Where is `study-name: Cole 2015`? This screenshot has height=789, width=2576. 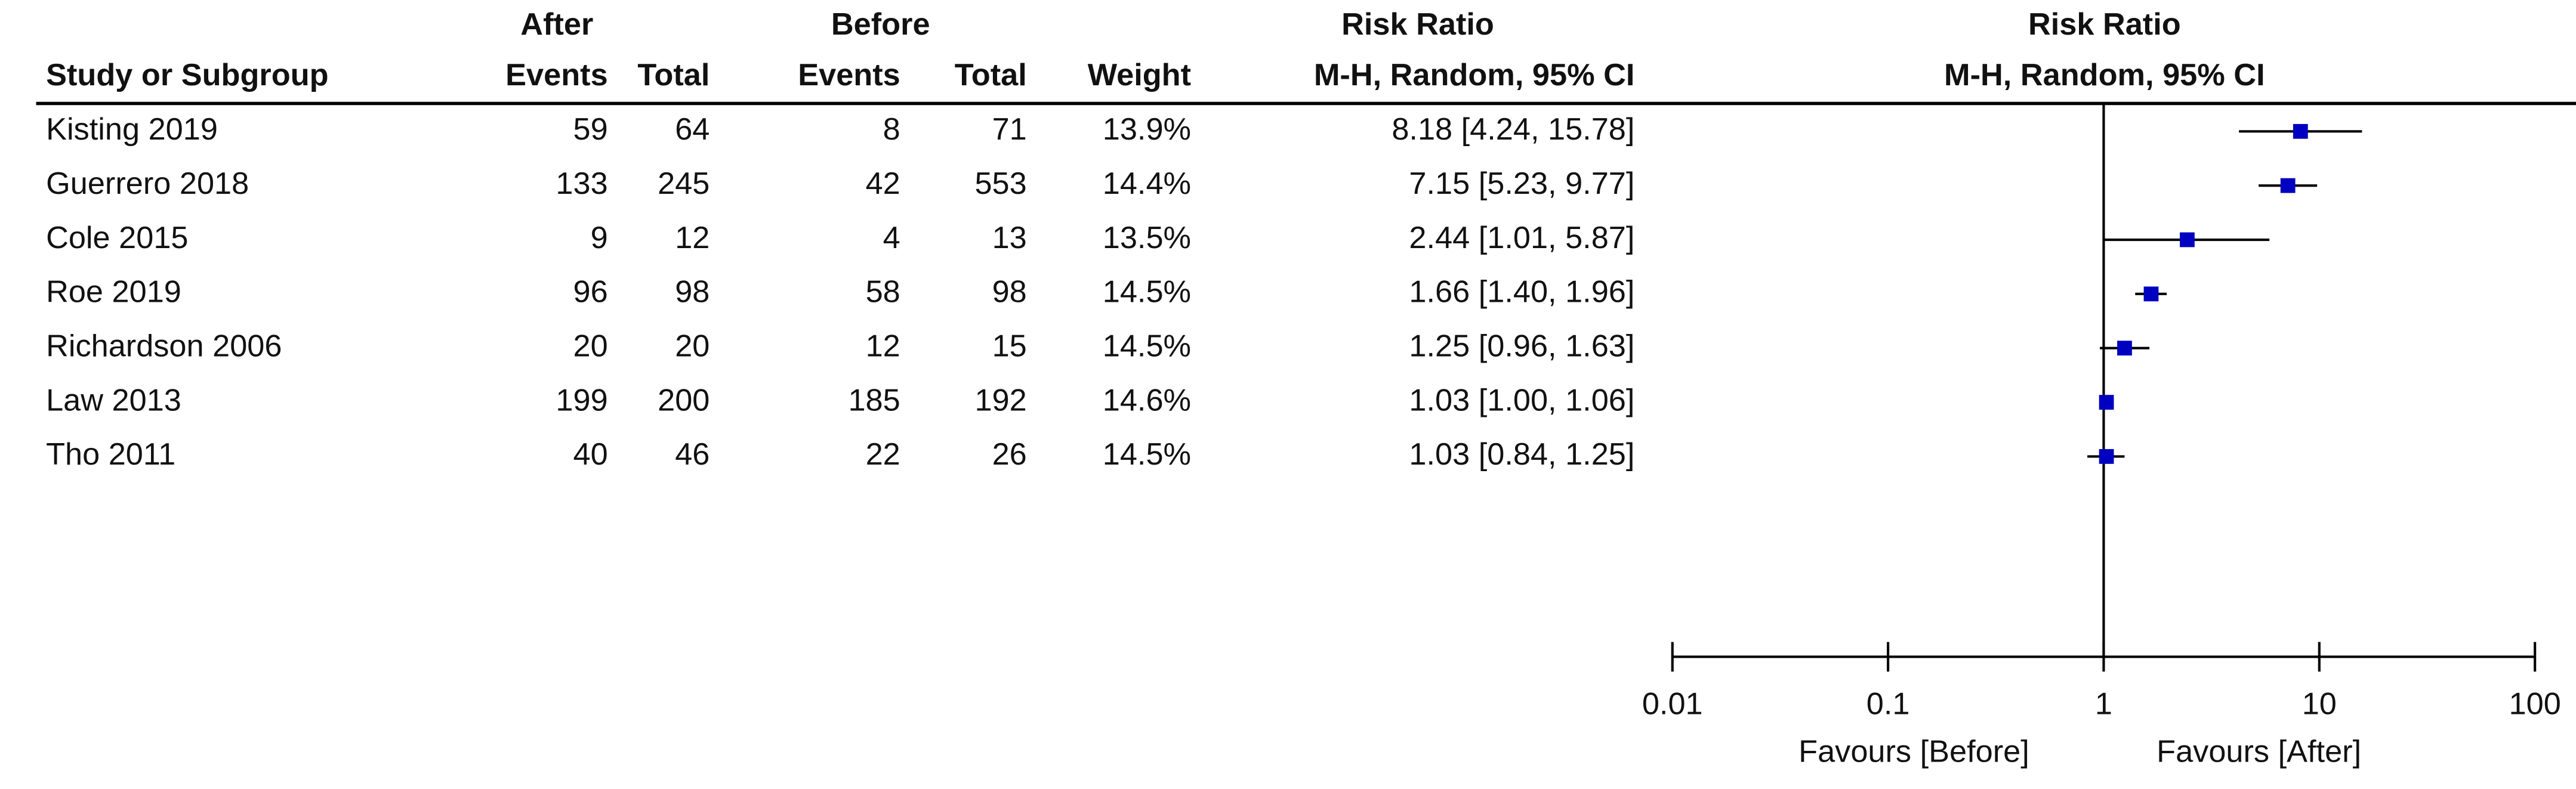 study-name: Cole 2015 is located at coordinates (117, 238).